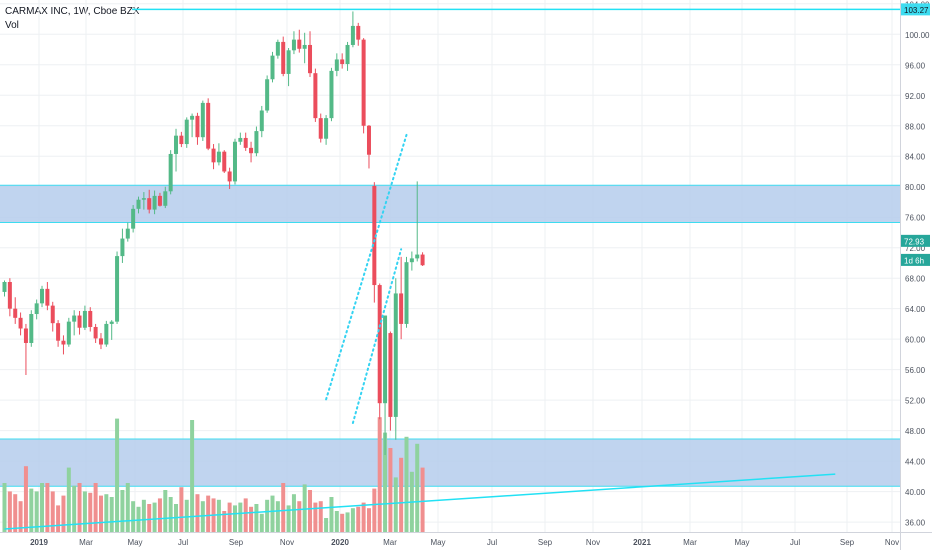 This screenshot has width=932, height=550. Describe the element at coordinates (915, 65) in the screenshot. I see `y-tick-label: 96.00` at that location.